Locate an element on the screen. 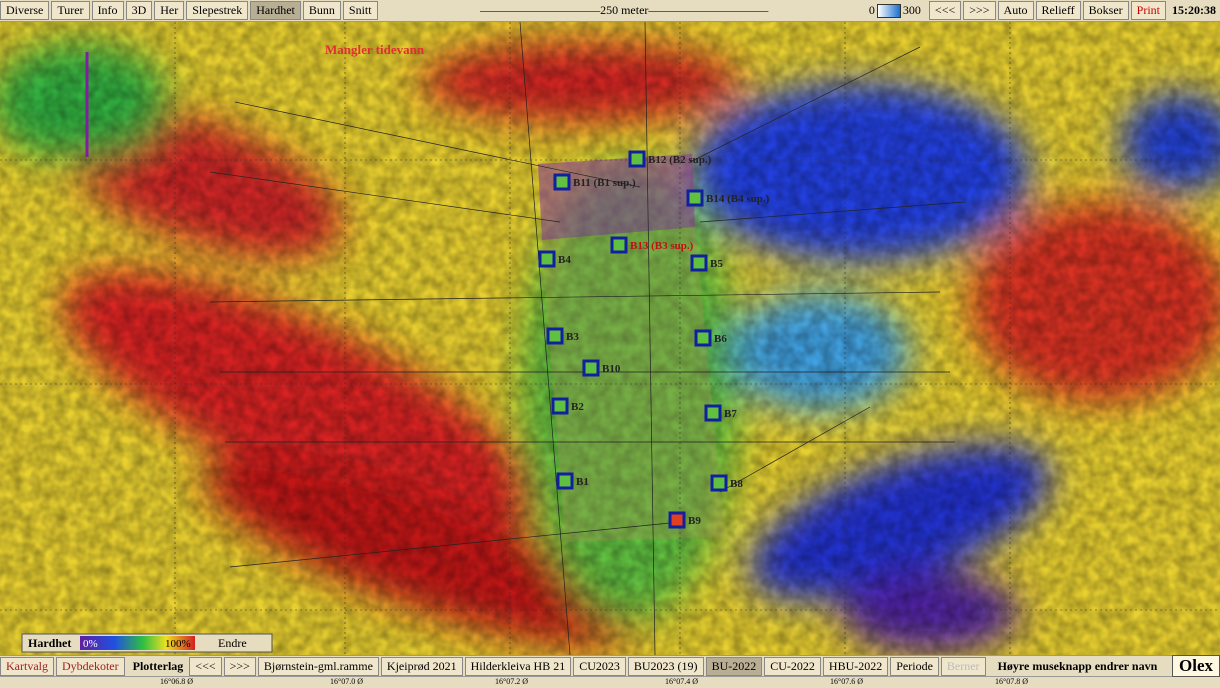  menu-button: >>> is located at coordinates (979, 10).